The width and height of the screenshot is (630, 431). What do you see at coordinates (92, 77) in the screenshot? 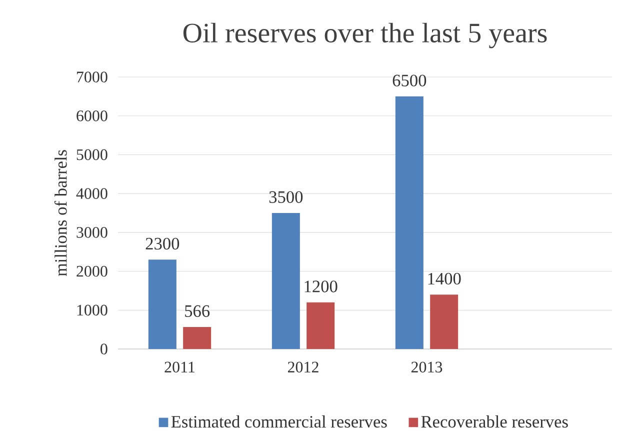
I see `y-tick-label: 7000` at bounding box center [92, 77].